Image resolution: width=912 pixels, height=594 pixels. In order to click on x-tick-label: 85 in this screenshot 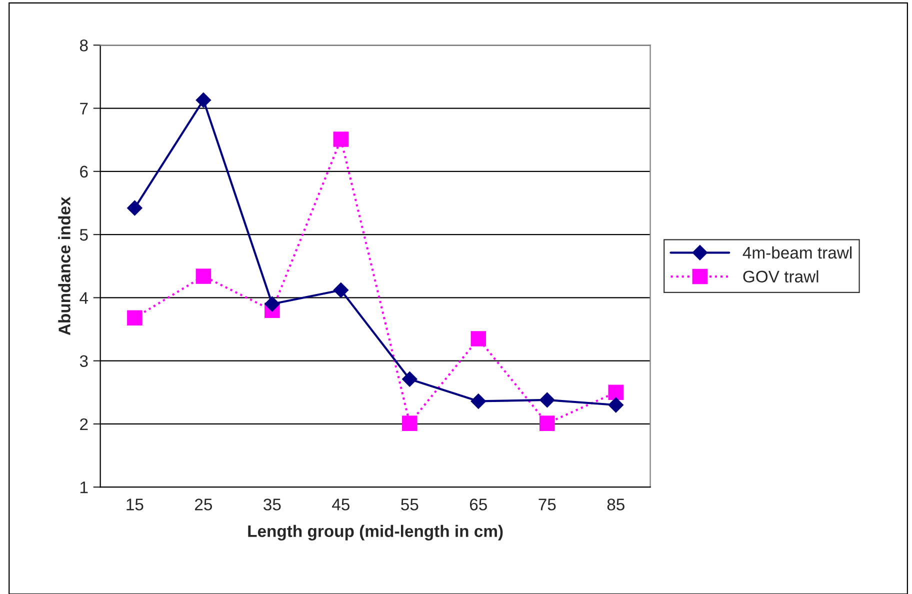, I will do `click(615, 504)`.